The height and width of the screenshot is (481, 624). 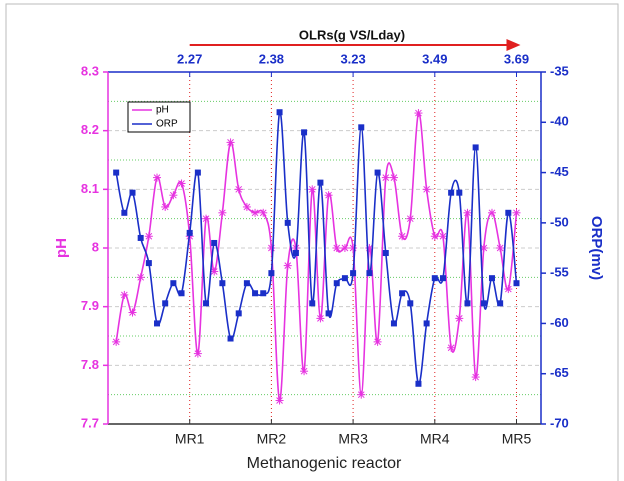 What do you see at coordinates (352, 34) in the screenshot?
I see `top-label: OLRs(g VS/Lday)` at bounding box center [352, 34].